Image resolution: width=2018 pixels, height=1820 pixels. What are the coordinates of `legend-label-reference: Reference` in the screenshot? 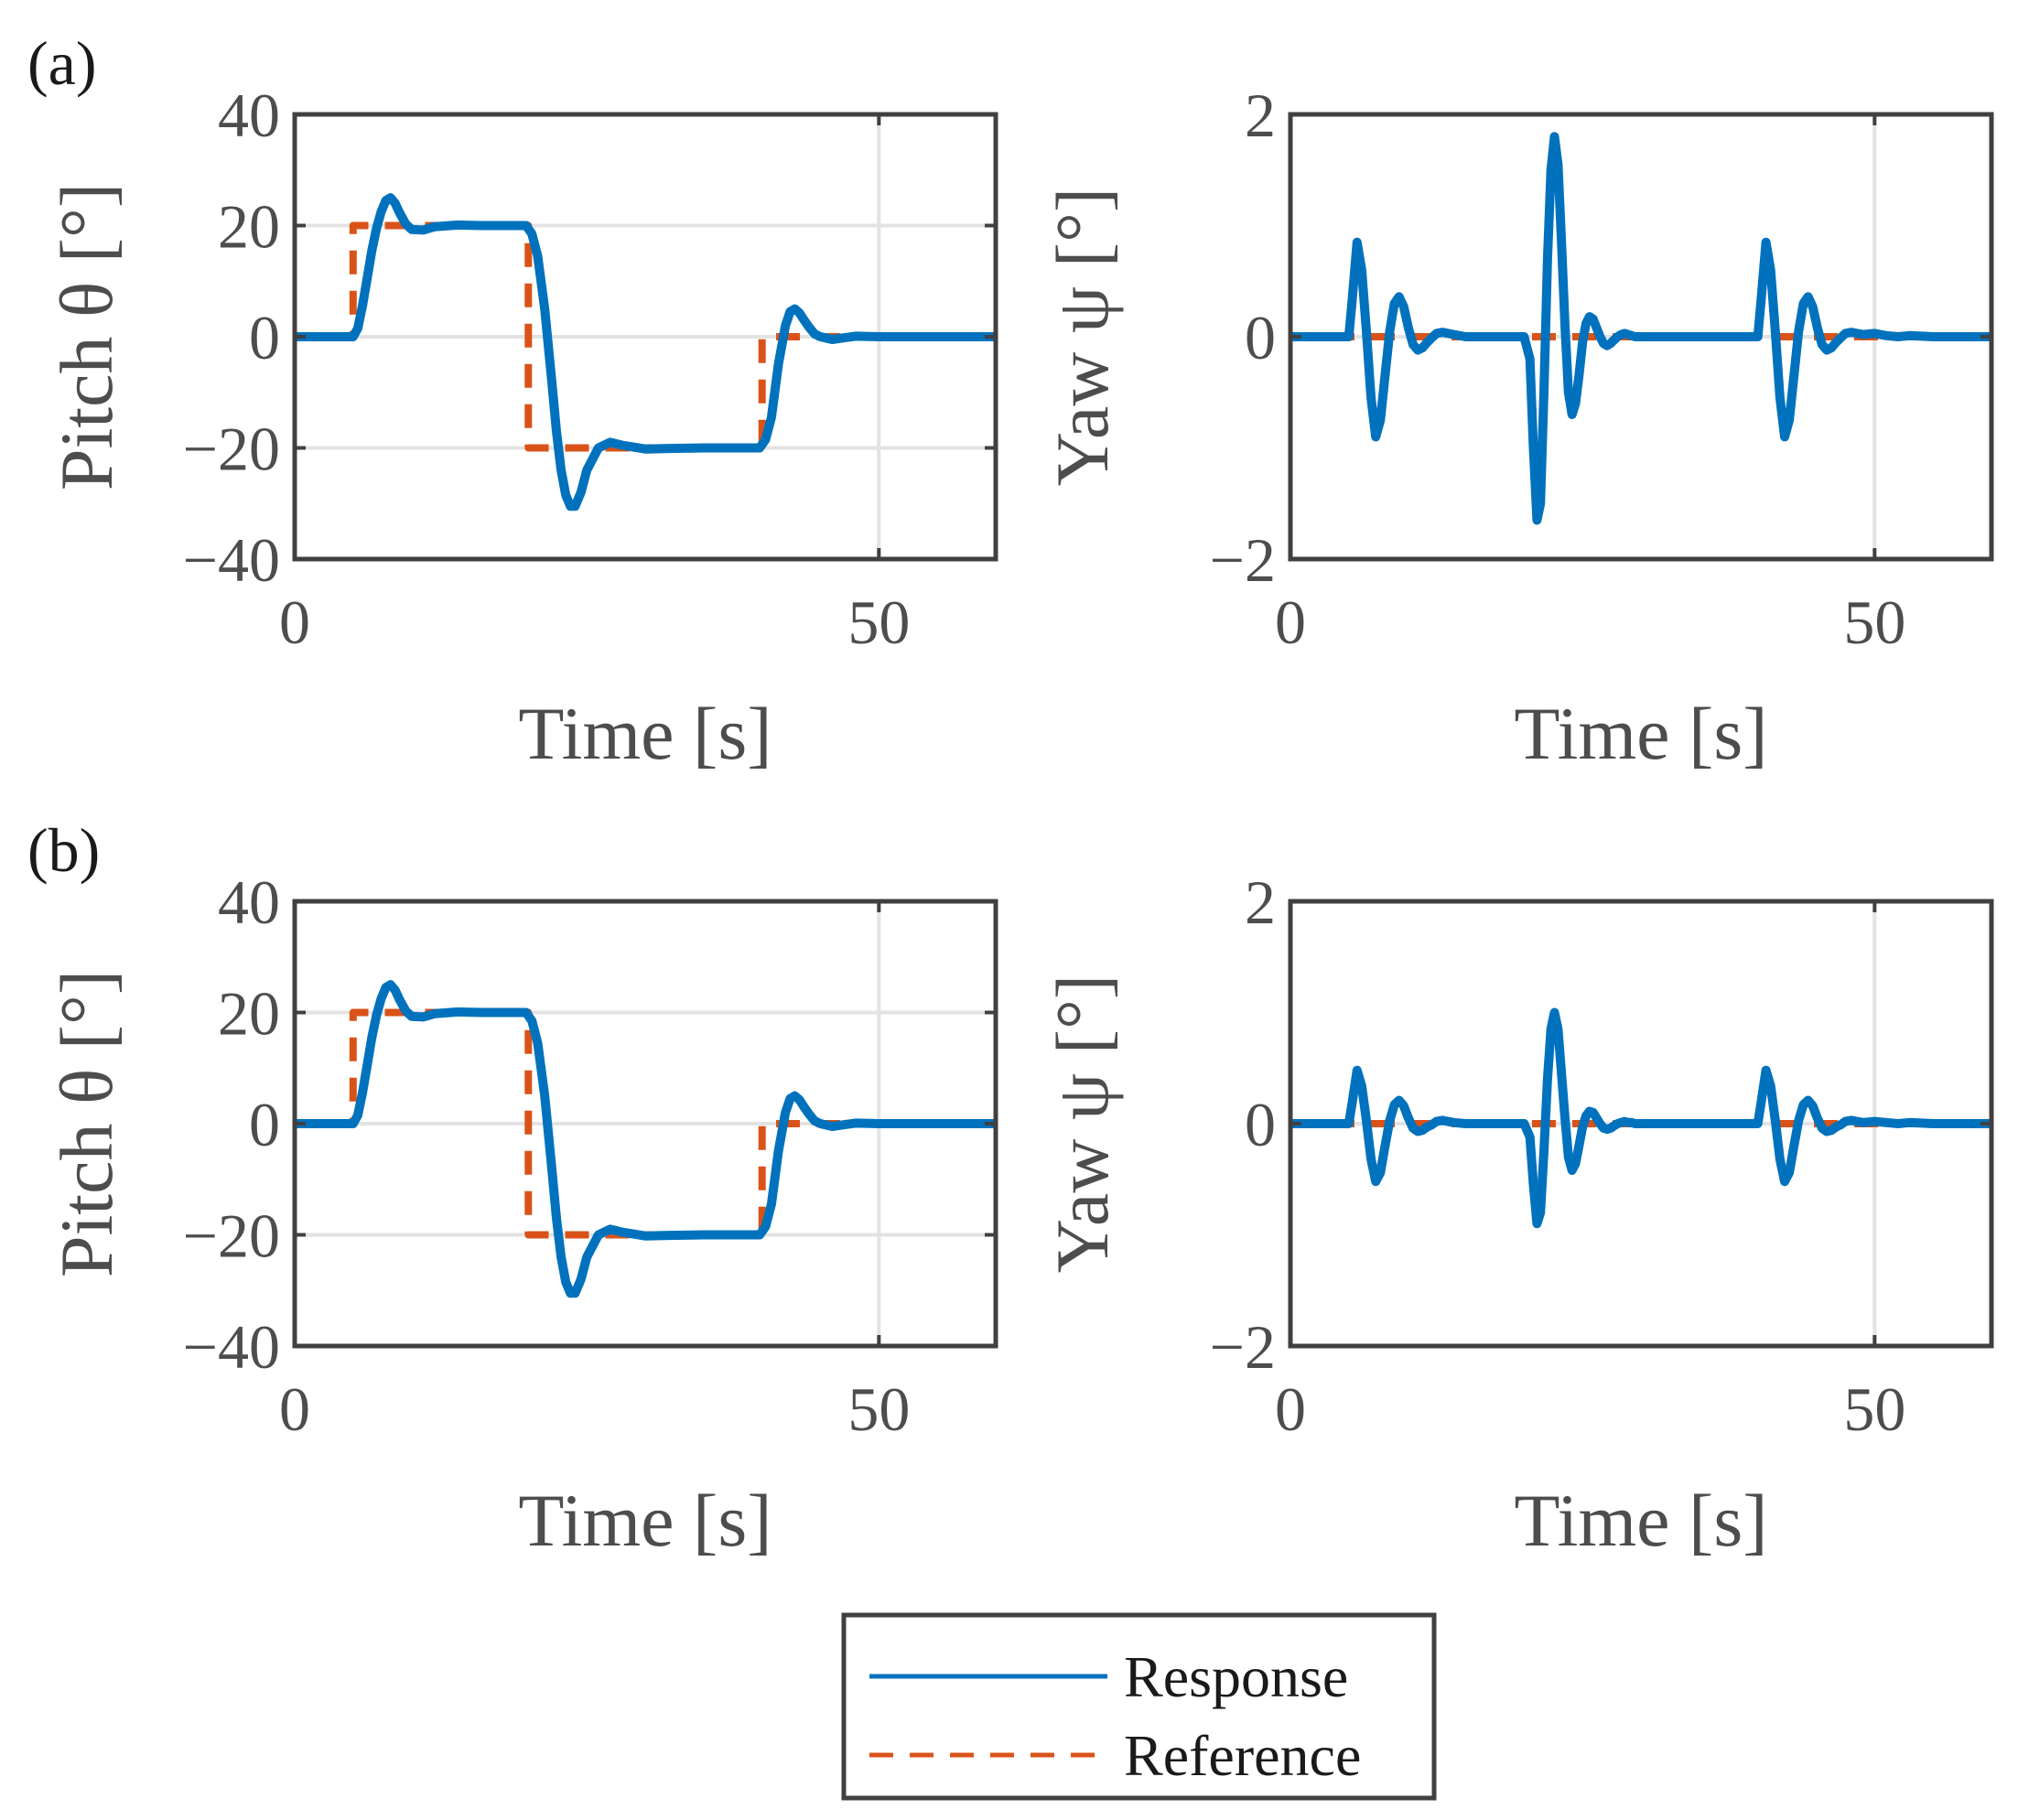 It's located at (1242, 1755).